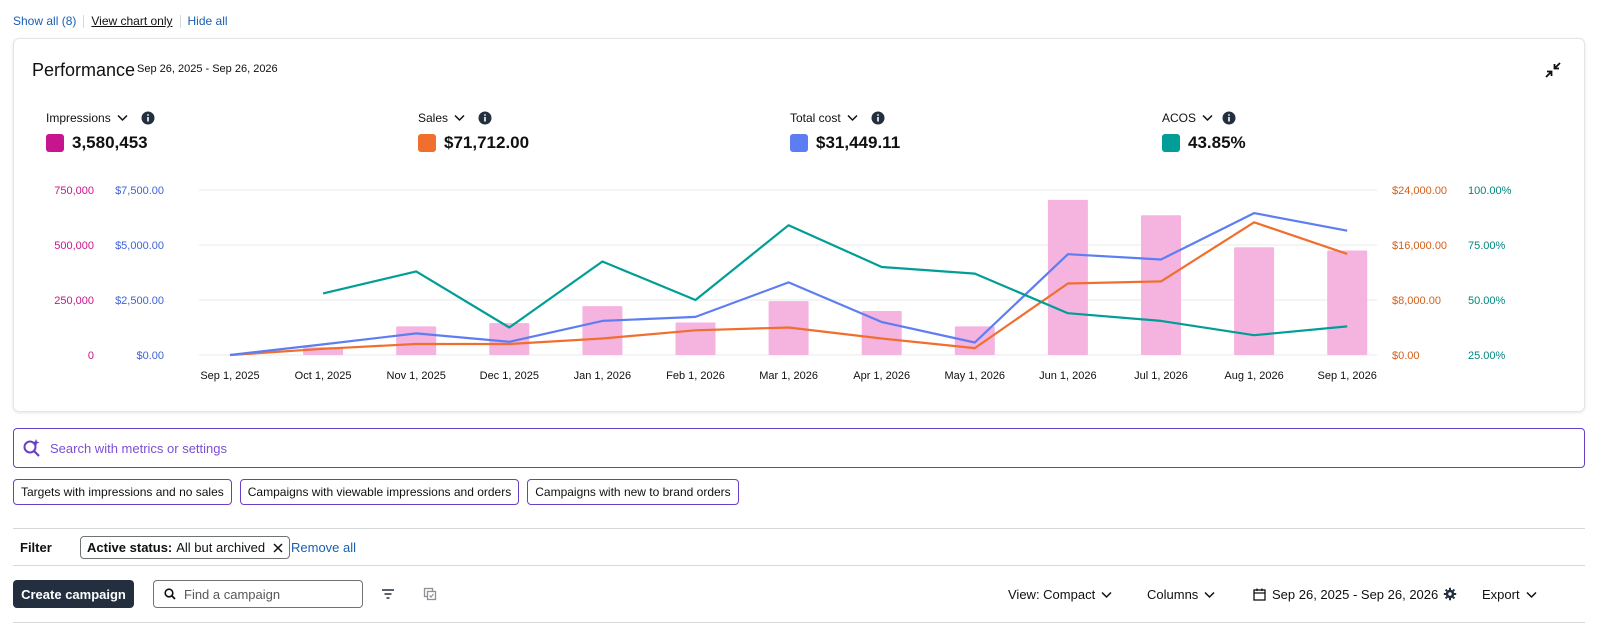 The width and height of the screenshot is (1600, 639). I want to click on active-status-filter-pill: Active status: All but archived, so click(185, 547).